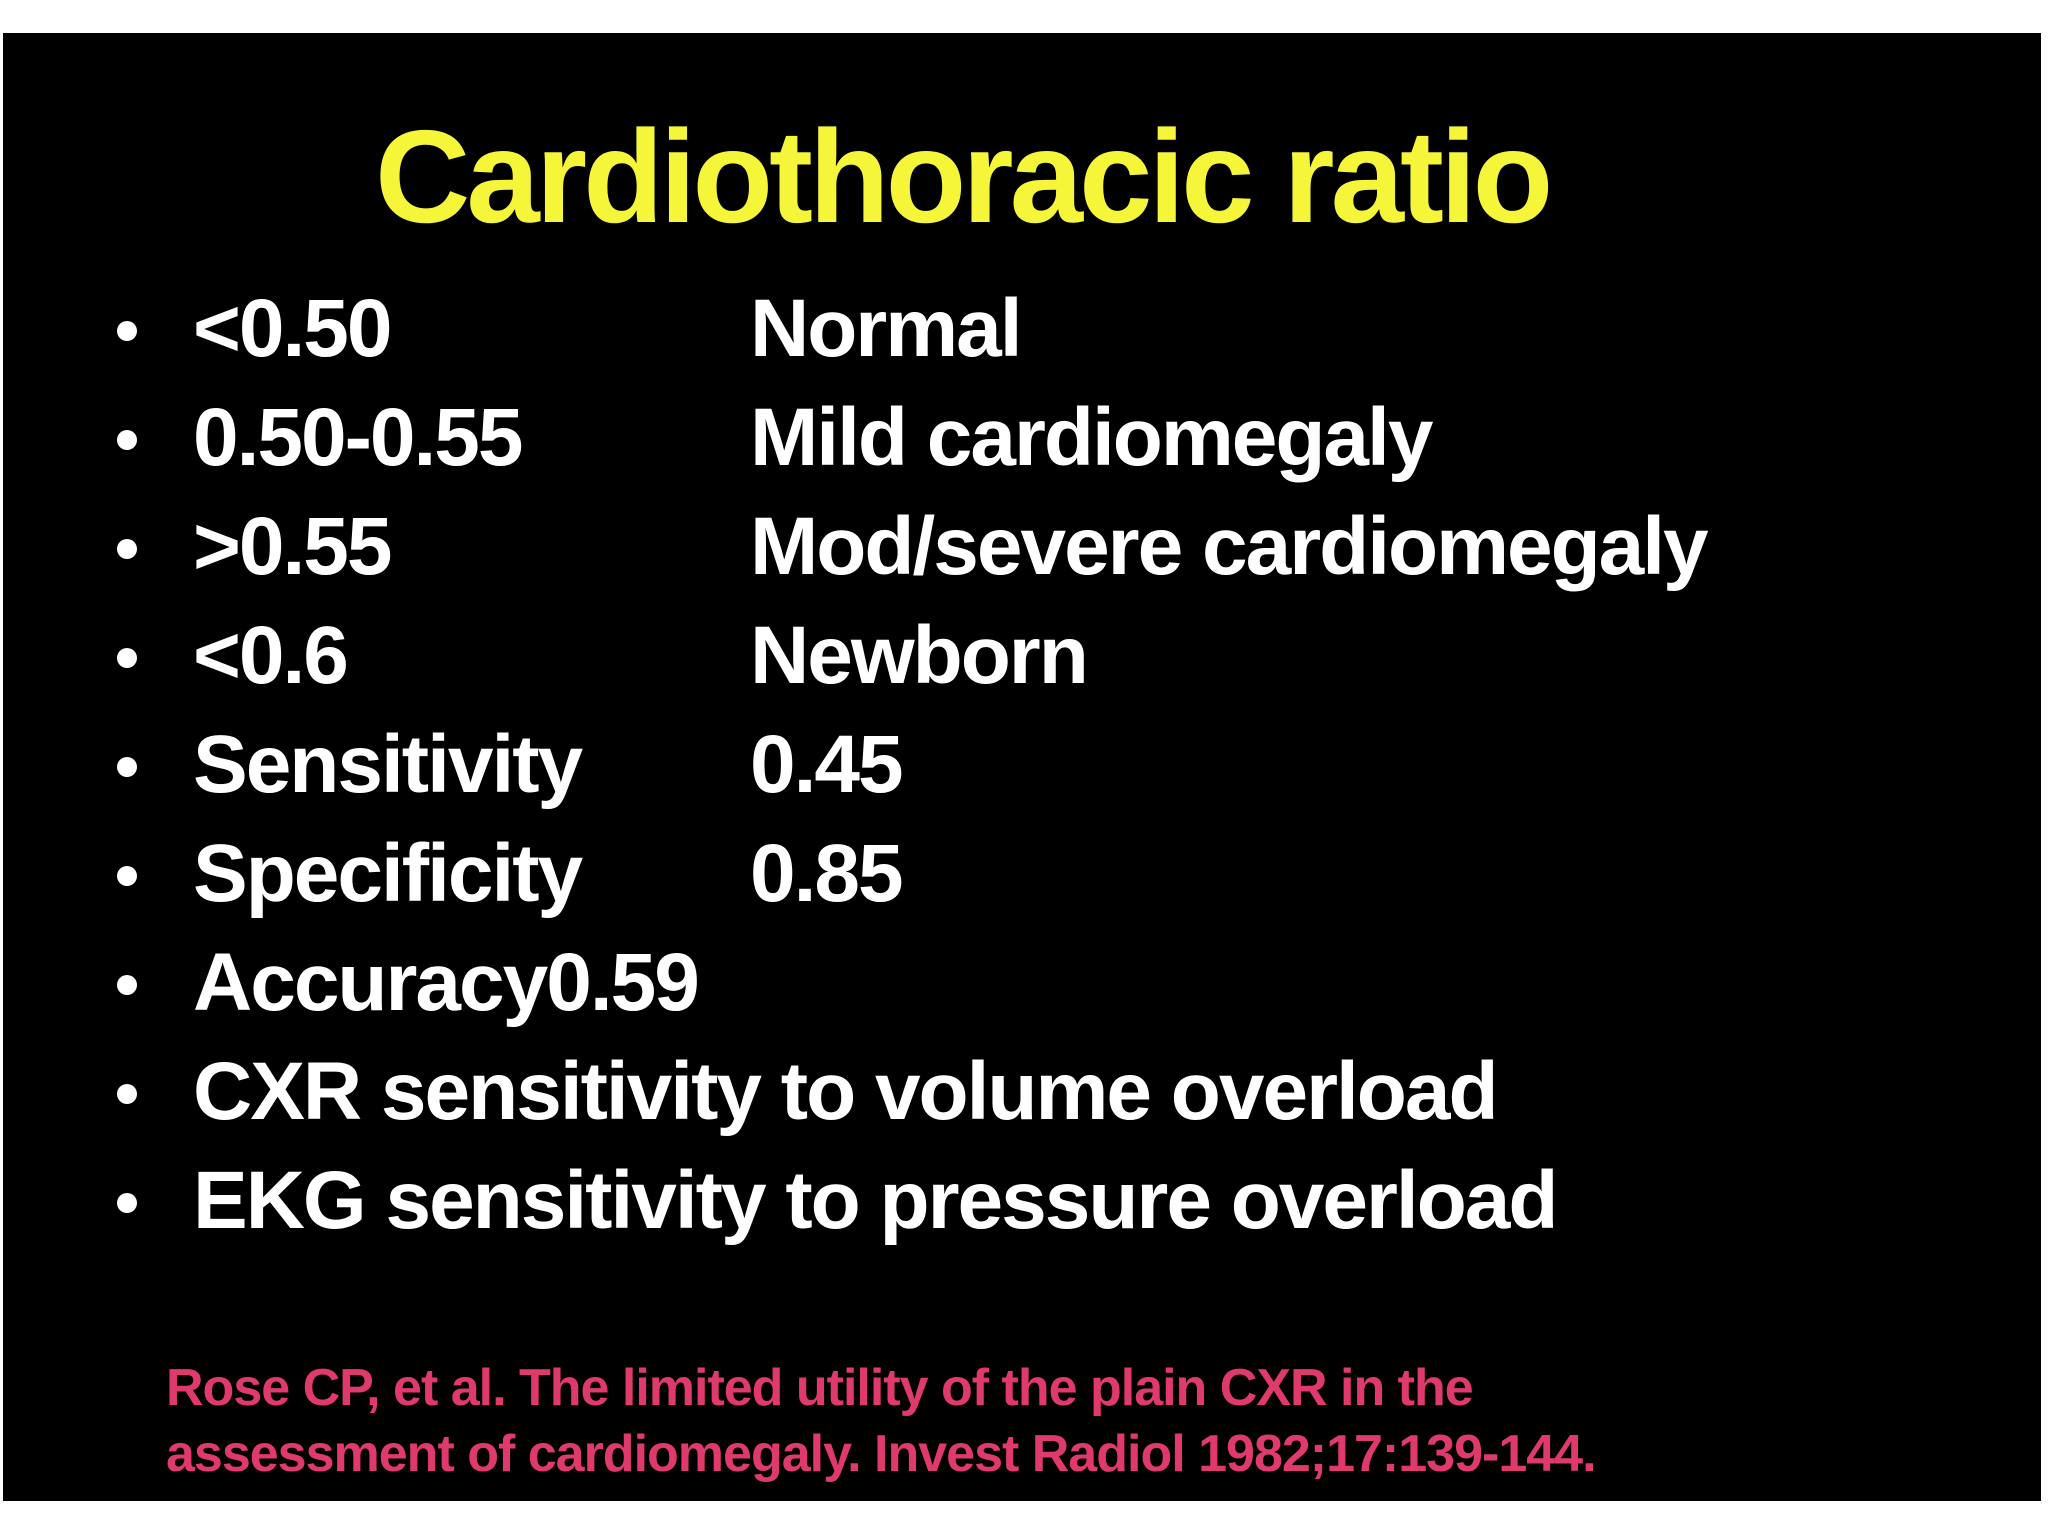 This screenshot has width=2048, height=1536. Describe the element at coordinates (1022, 983) in the screenshot. I see `bullet-item: Accuracy0.59` at that location.